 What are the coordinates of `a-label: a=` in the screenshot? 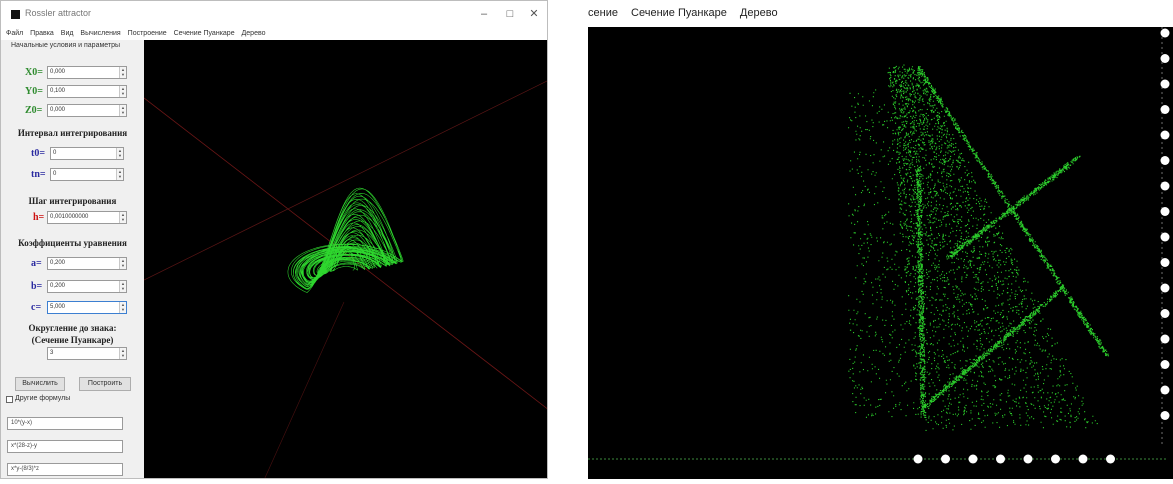 It's located at (36, 263).